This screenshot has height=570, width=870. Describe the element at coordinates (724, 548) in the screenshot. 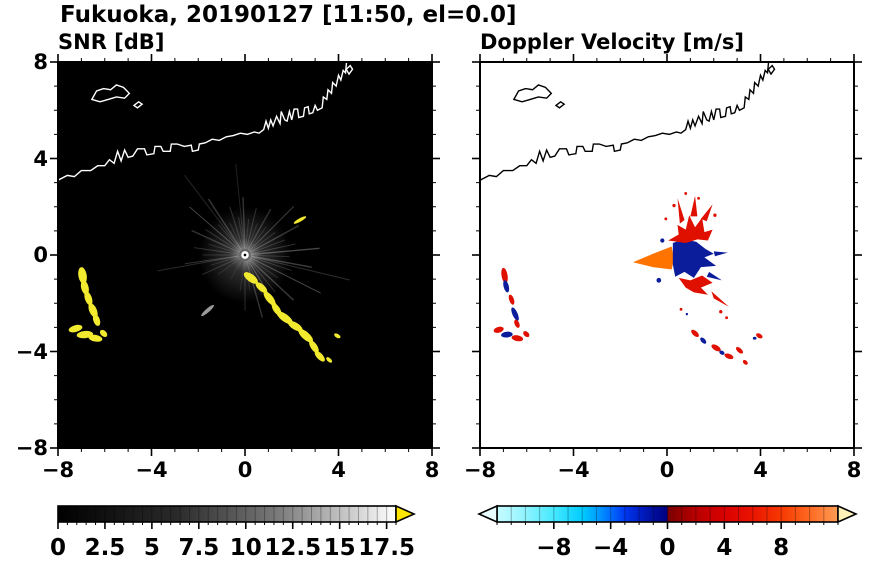

I see `colorbar-tick-label: 4` at that location.